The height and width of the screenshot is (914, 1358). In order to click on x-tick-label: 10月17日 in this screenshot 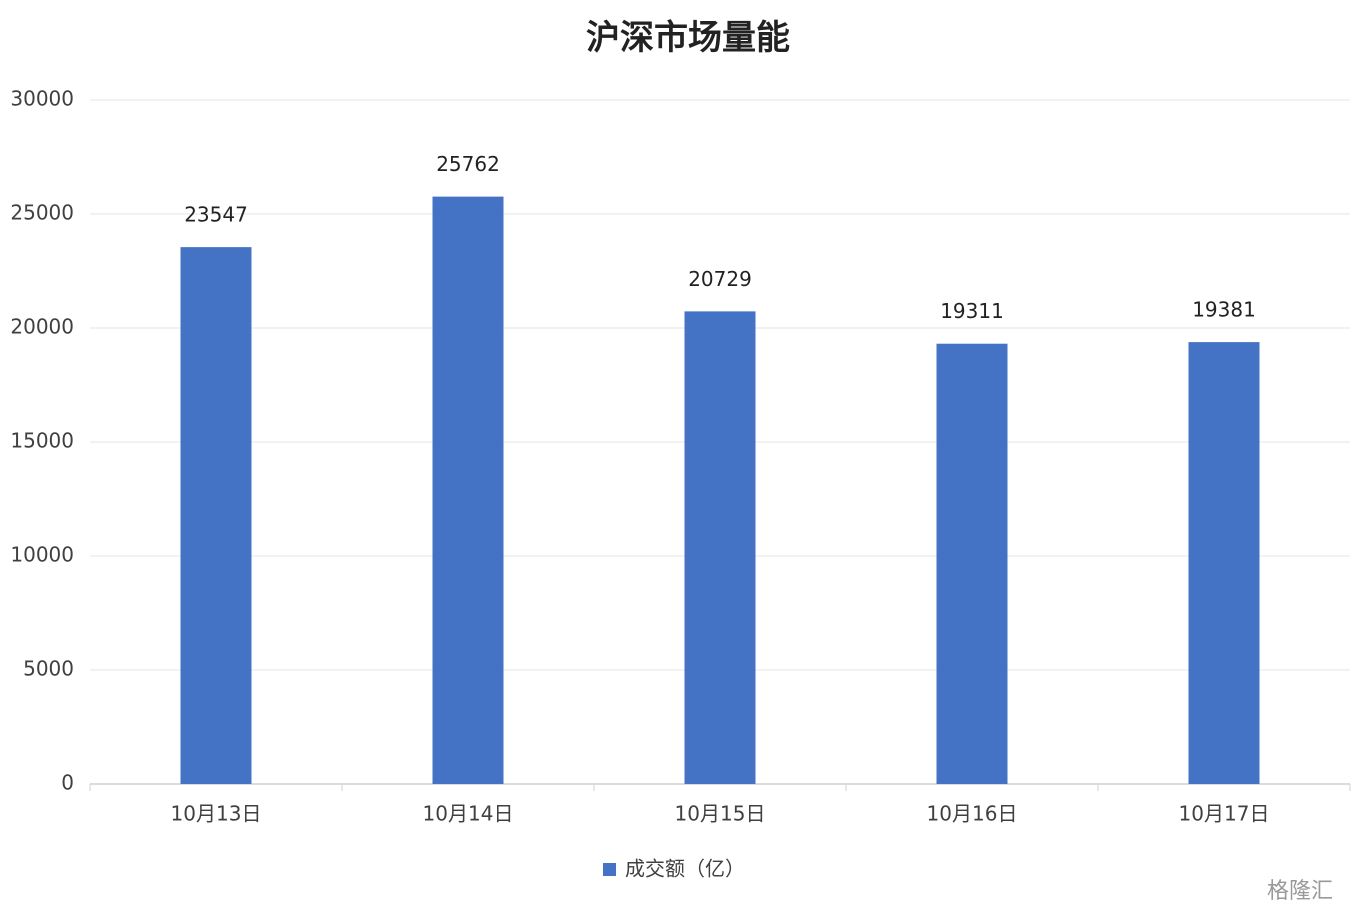, I will do `click(1224, 814)`.